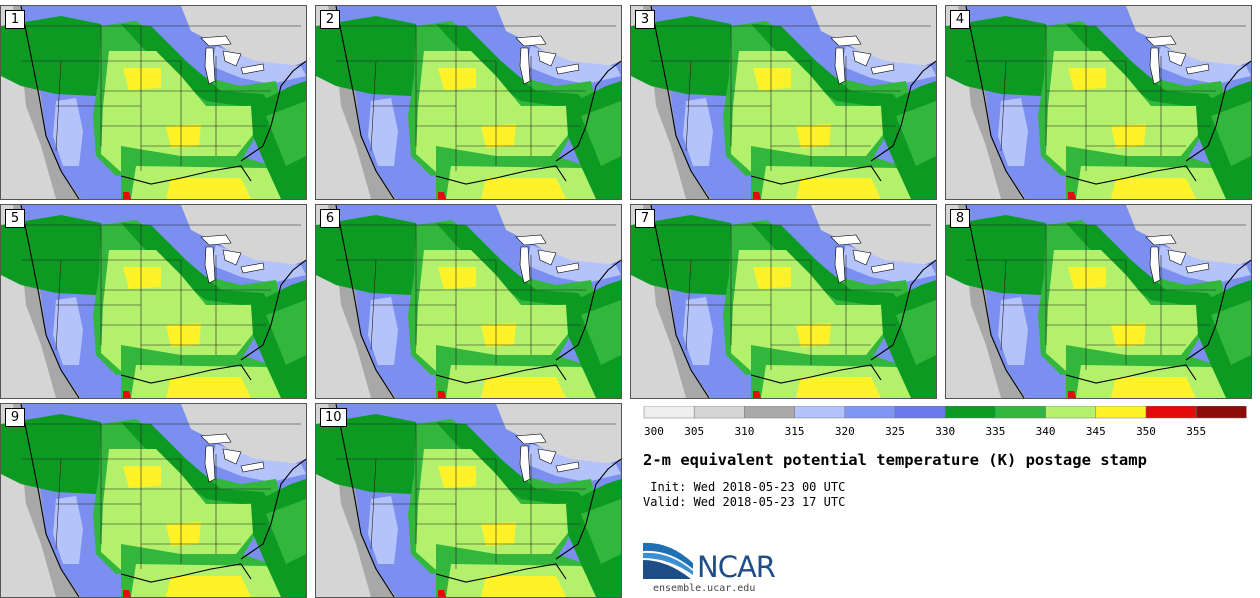 This screenshot has height=598, width=1260. I want to click on map-panel-8: 8, so click(1098, 301).